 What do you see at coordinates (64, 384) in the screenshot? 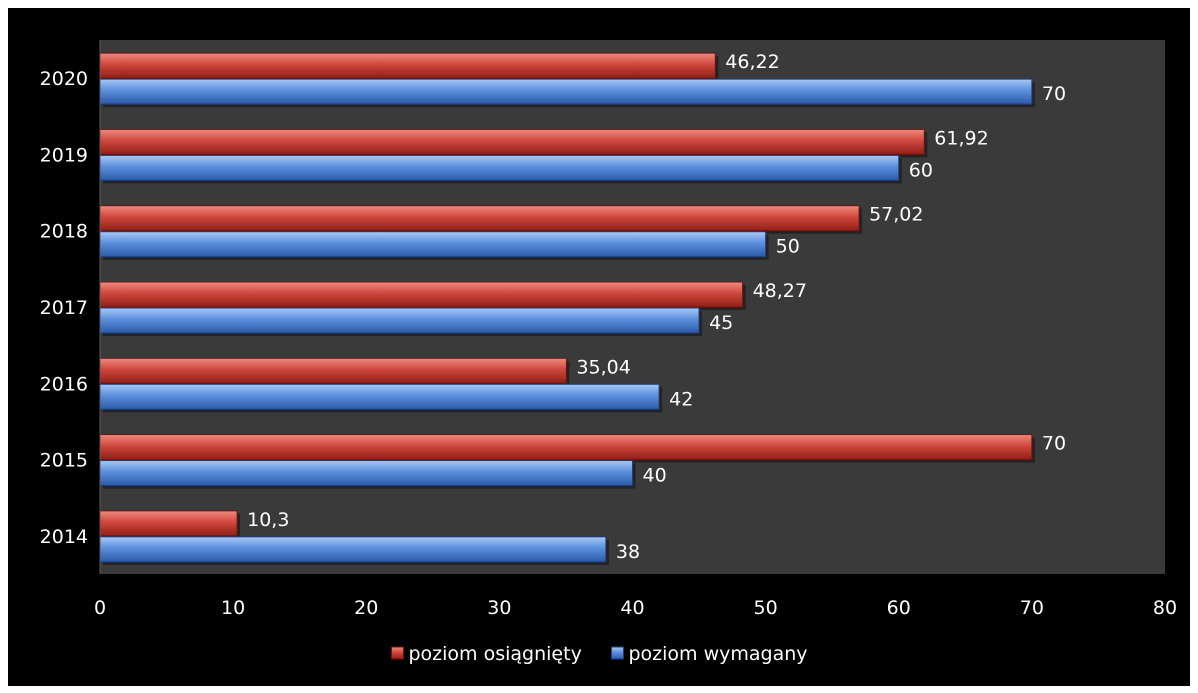
I see `y-tick-label: 2016` at bounding box center [64, 384].